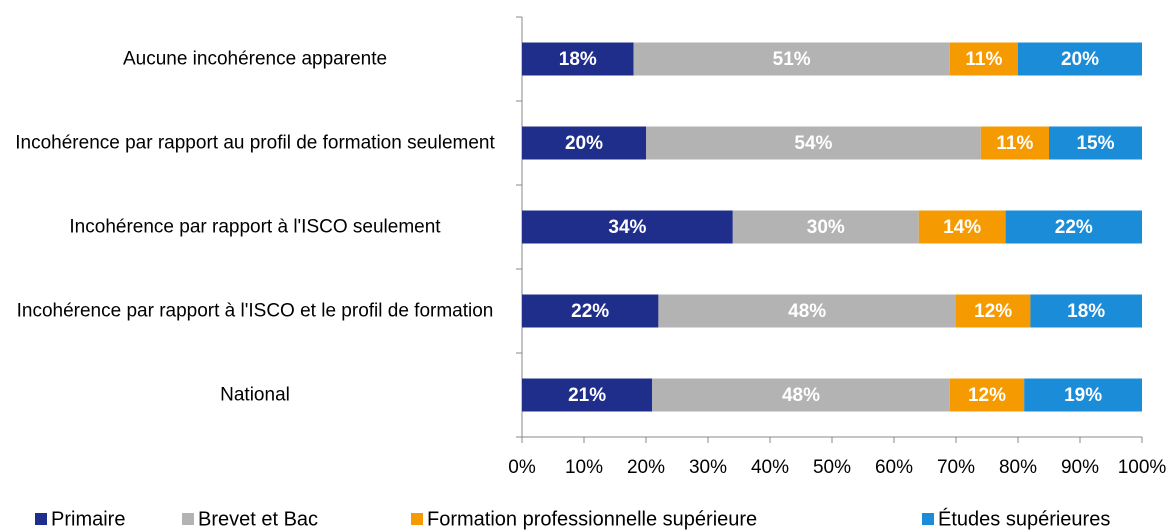  What do you see at coordinates (1080, 467) in the screenshot?
I see `x-tick-label: 90%` at bounding box center [1080, 467].